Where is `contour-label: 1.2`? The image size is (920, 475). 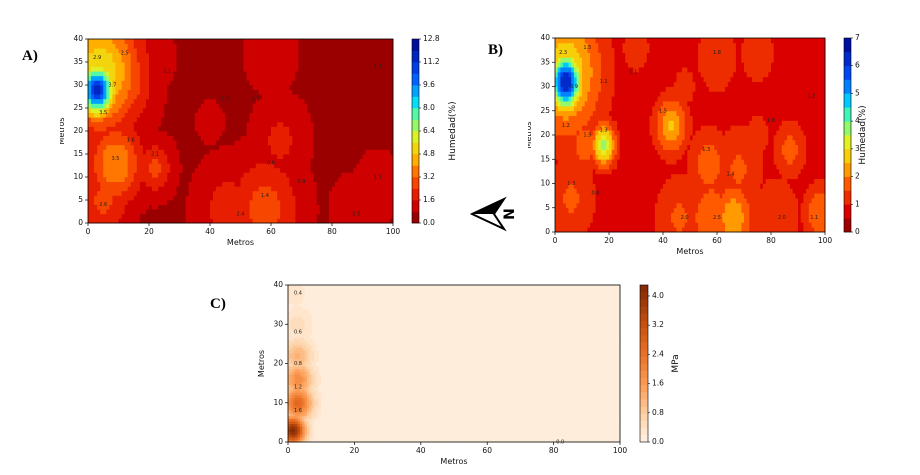
contour-label: 1.2 is located at coordinates (378, 67).